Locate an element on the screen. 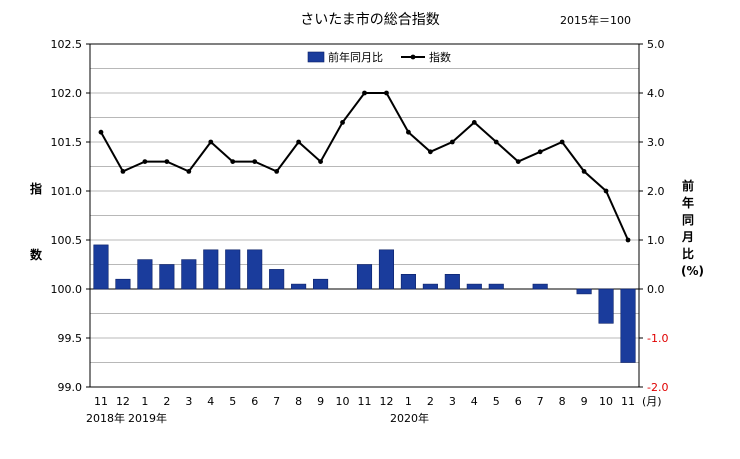 Image resolution: width=740 pixels, height=459 pixels. y-left-label-2: 数 is located at coordinates (36, 255).